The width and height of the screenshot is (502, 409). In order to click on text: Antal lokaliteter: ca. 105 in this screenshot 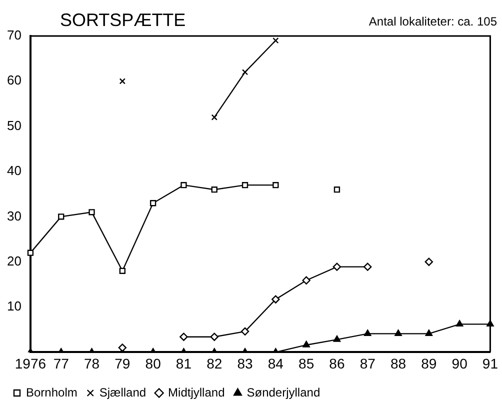, I will do `click(433, 21)`.